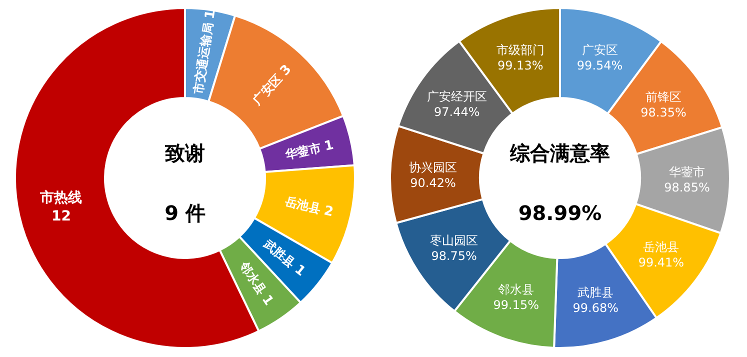 Image resolution: width=747 pixels, height=357 pixels. Describe the element at coordinates (185, 213) in the screenshot. I see `text: 9 件` at that location.